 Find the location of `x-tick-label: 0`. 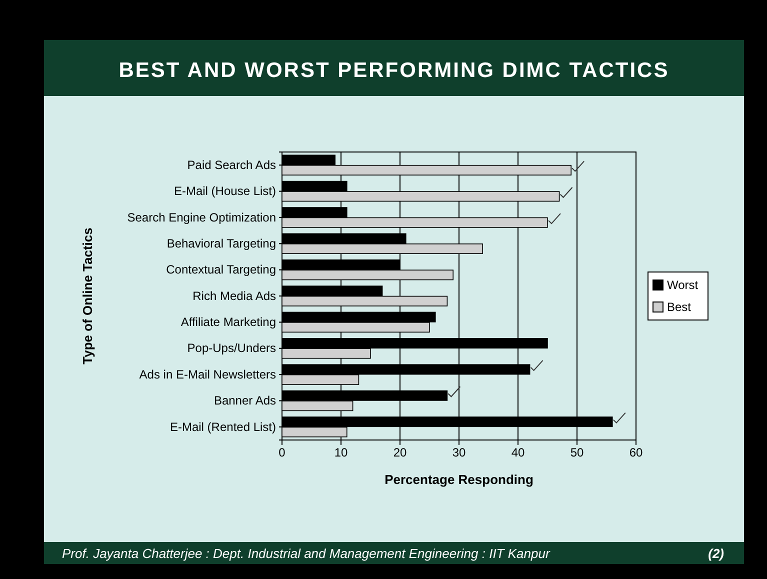

x-tick-label: 0 is located at coordinates (282, 453).